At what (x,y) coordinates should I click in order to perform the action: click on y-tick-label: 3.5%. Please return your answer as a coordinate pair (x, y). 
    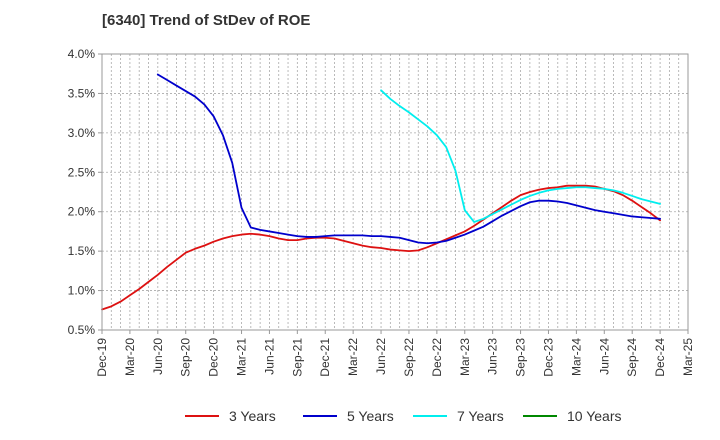
    Looking at the image, I should click on (82, 93).